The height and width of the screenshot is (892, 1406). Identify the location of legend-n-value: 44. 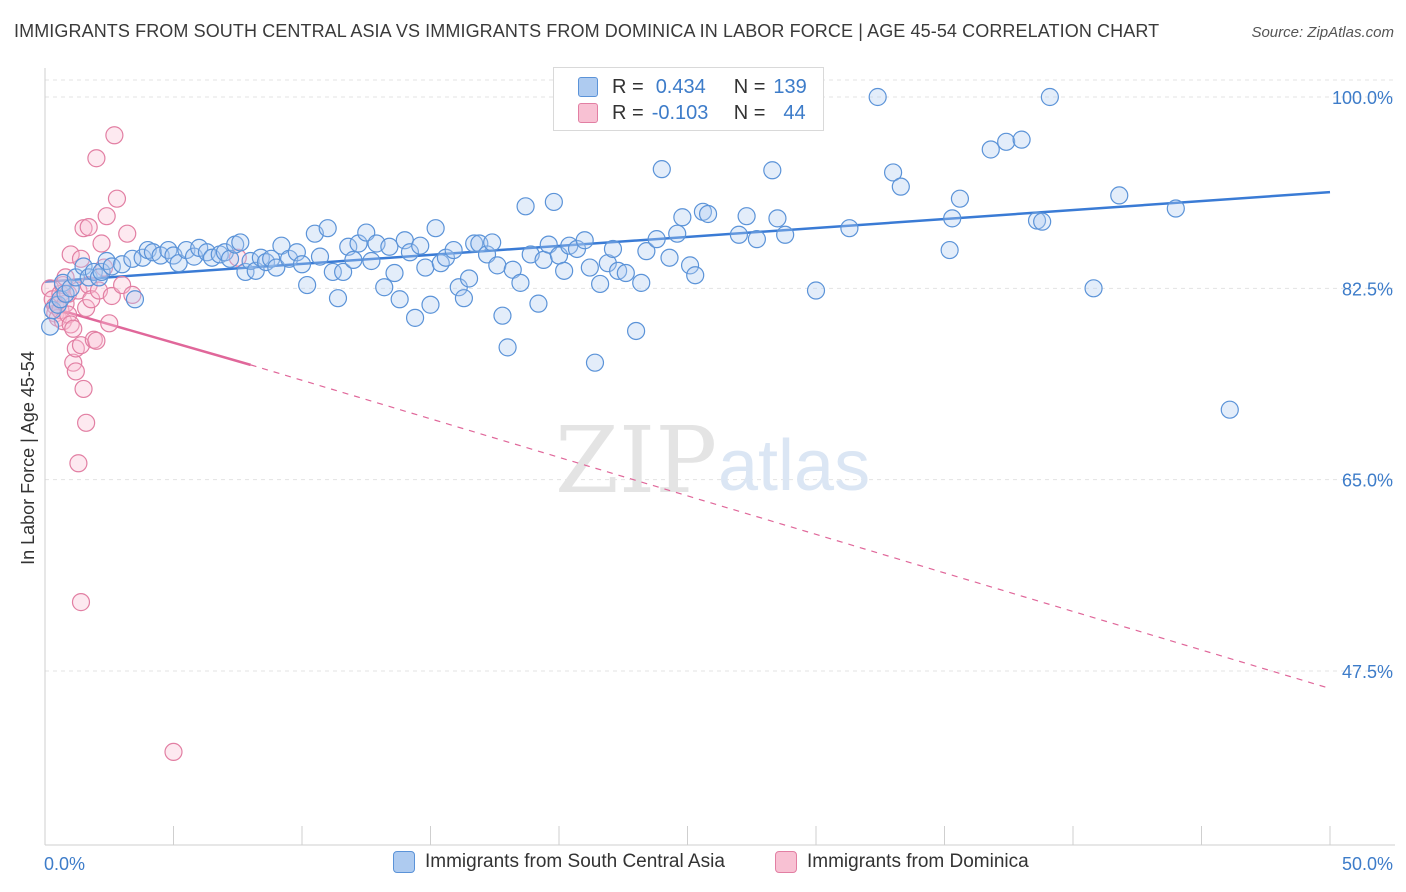
(794, 112).